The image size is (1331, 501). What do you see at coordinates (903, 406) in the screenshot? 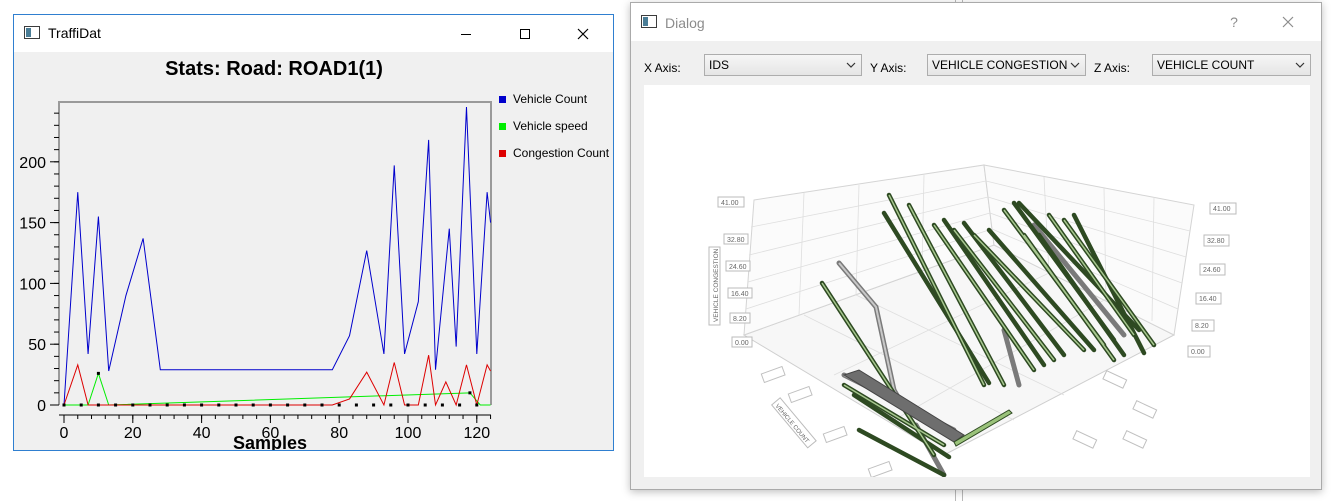
I see `base-slab` at bounding box center [903, 406].